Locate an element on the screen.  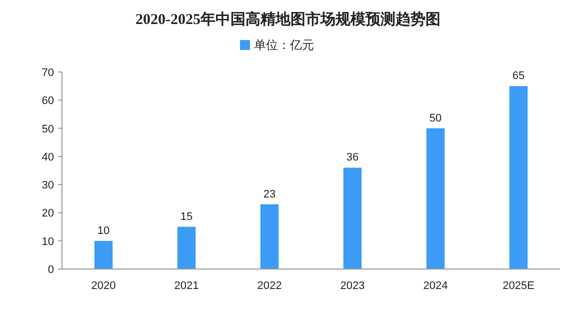
y-tick-label: 30 is located at coordinates (48, 186).